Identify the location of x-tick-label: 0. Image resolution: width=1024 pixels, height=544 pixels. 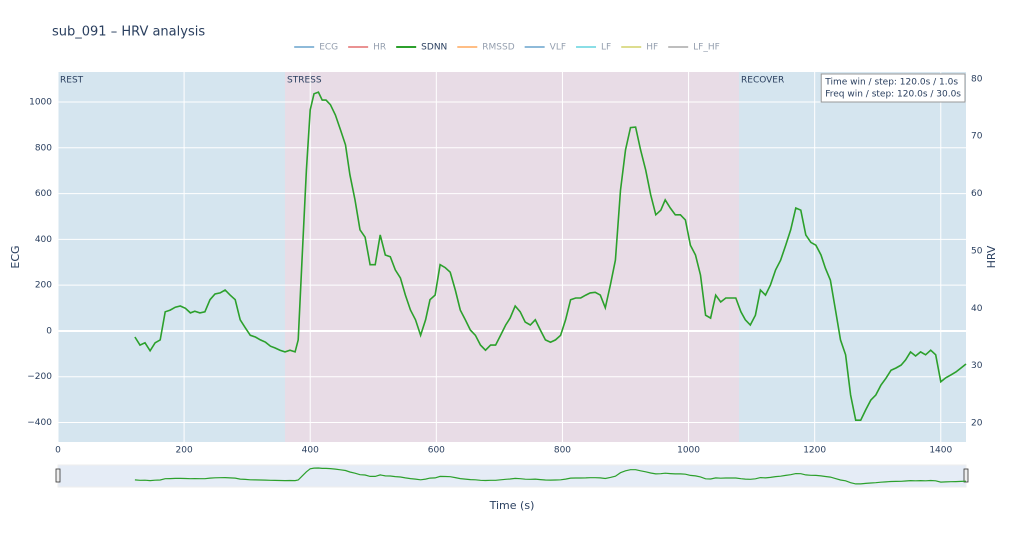
(58, 451).